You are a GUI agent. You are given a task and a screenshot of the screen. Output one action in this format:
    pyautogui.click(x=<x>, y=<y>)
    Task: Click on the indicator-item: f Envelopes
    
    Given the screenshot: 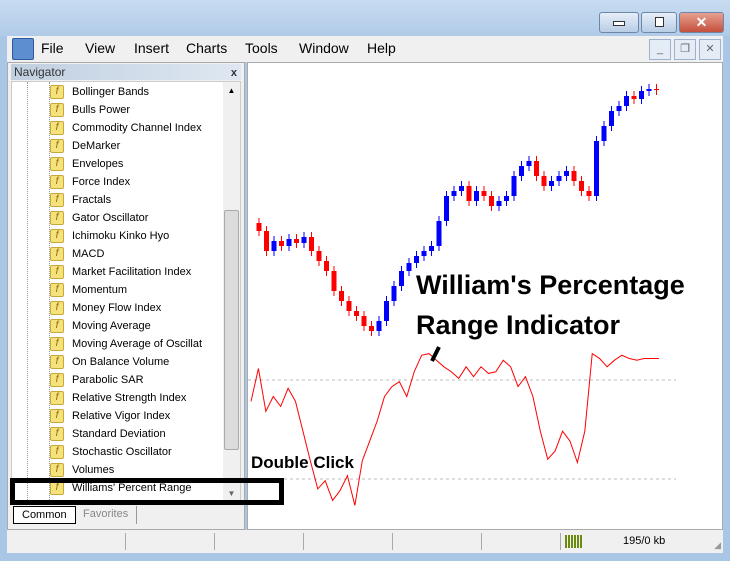 What is the action you would take?
    pyautogui.click(x=86, y=164)
    